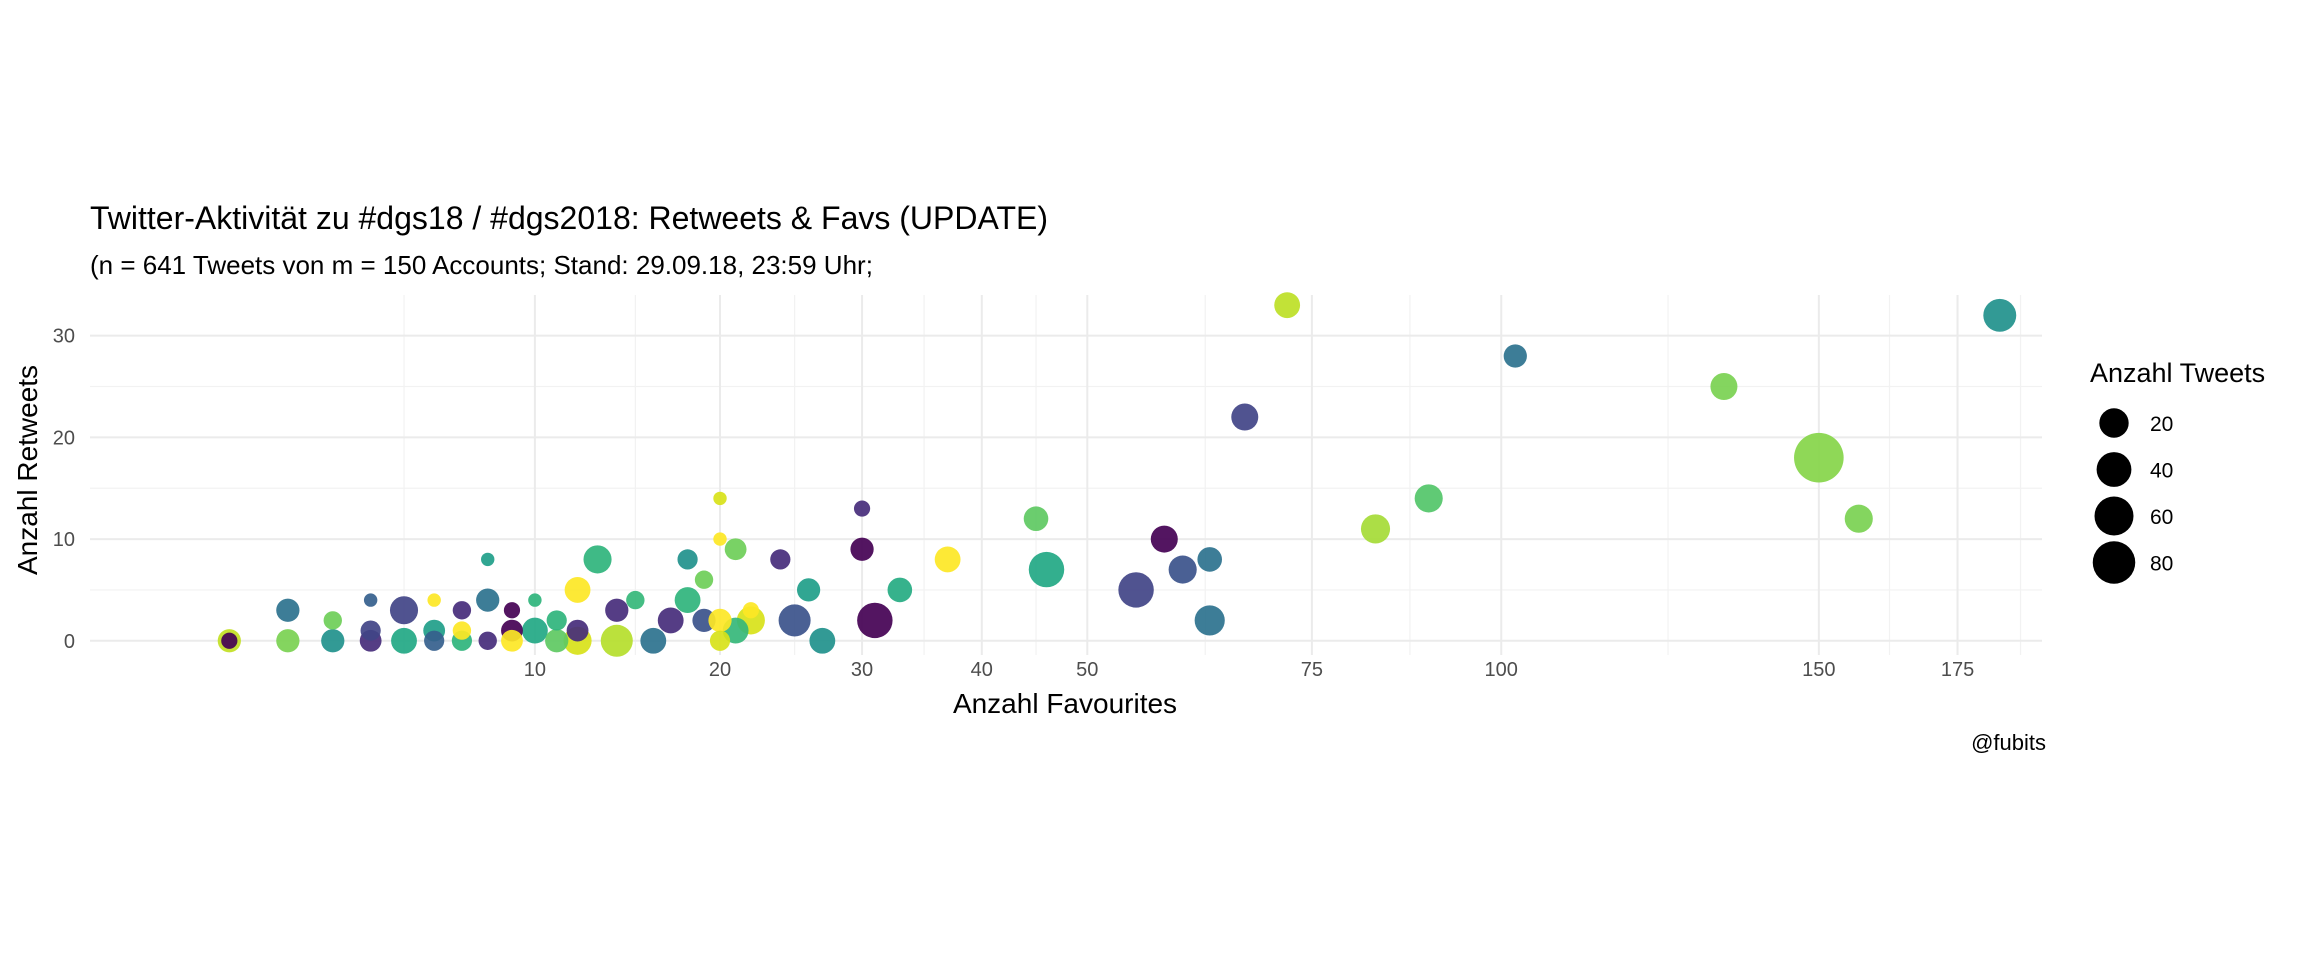 This screenshot has height=960, width=2304. What do you see at coordinates (862, 670) in the screenshot?
I see `x-tick-label: 30` at bounding box center [862, 670].